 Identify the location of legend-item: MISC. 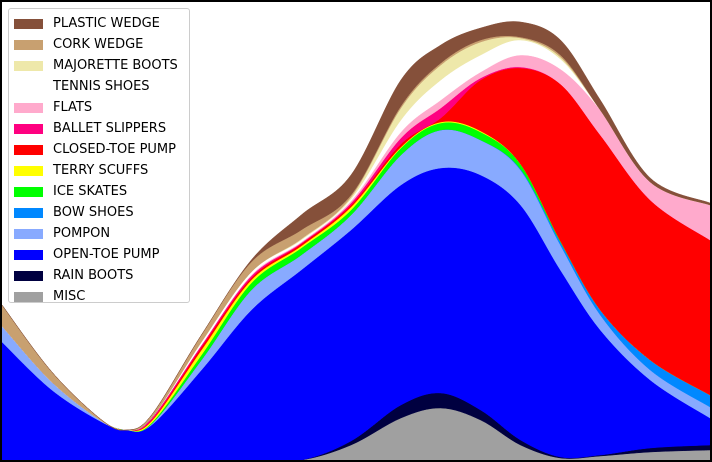
(99, 296).